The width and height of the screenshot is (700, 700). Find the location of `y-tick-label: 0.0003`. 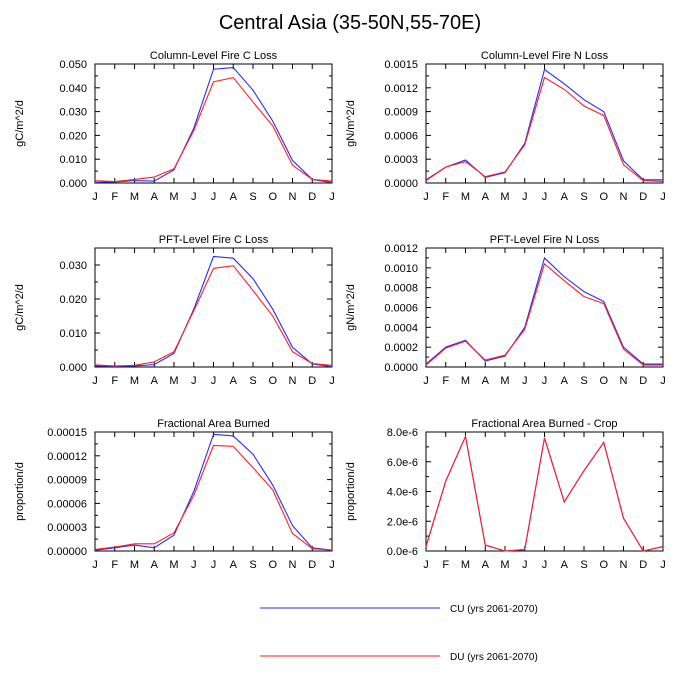

y-tick-label: 0.0003 is located at coordinates (401, 160).